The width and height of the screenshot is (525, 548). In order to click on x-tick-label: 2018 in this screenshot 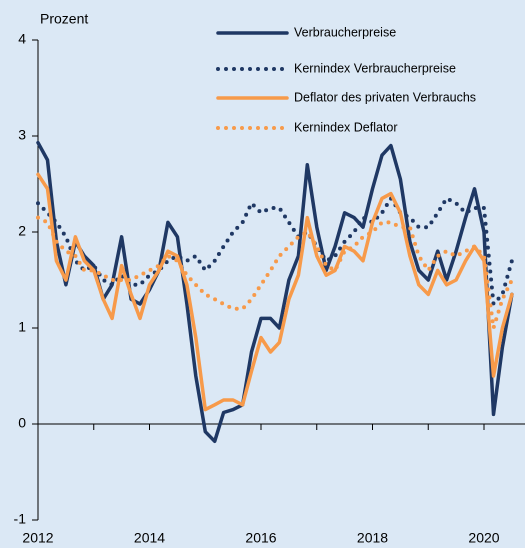, I will do `click(372, 538)`.